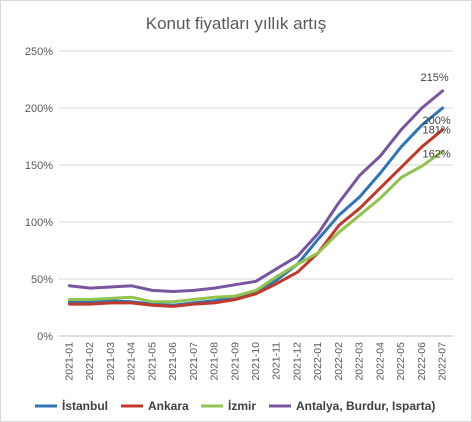  Describe the element at coordinates (277, 361) in the screenshot. I see `x-tick-label: 2021-11` at that location.